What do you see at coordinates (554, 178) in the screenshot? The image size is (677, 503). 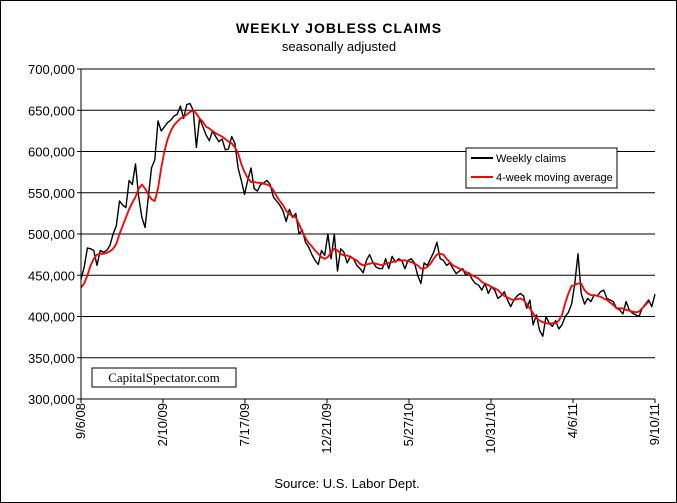 I see `legend-label-average: 4-week moving average` at bounding box center [554, 178].